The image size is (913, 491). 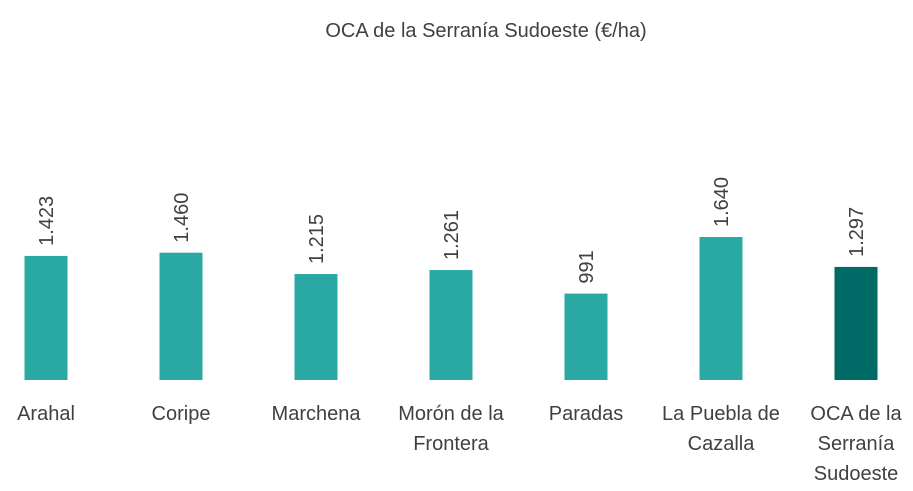 I want to click on data-label: 1.423, so click(x=47, y=221).